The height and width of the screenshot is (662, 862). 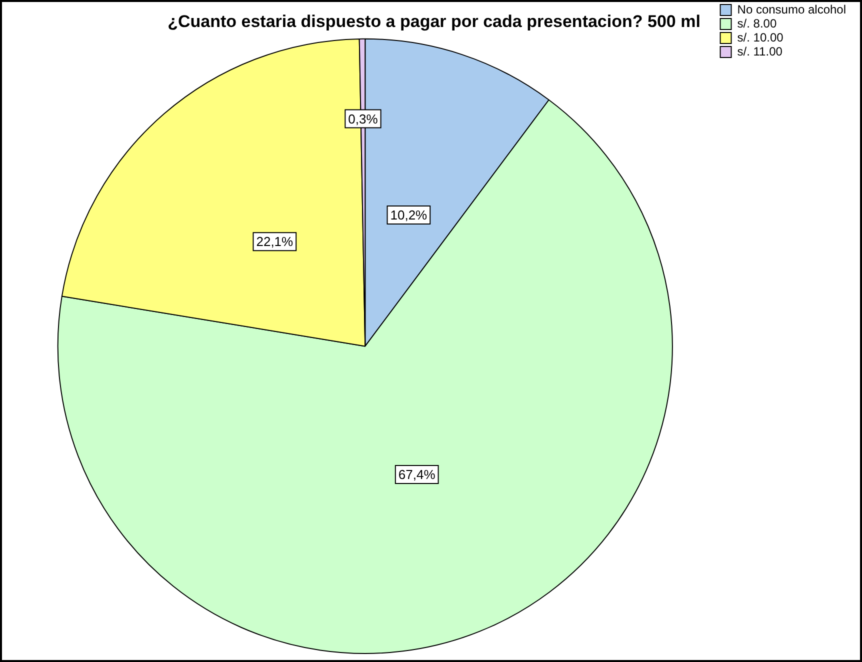 I want to click on data-label: 22,1%, so click(x=275, y=242).